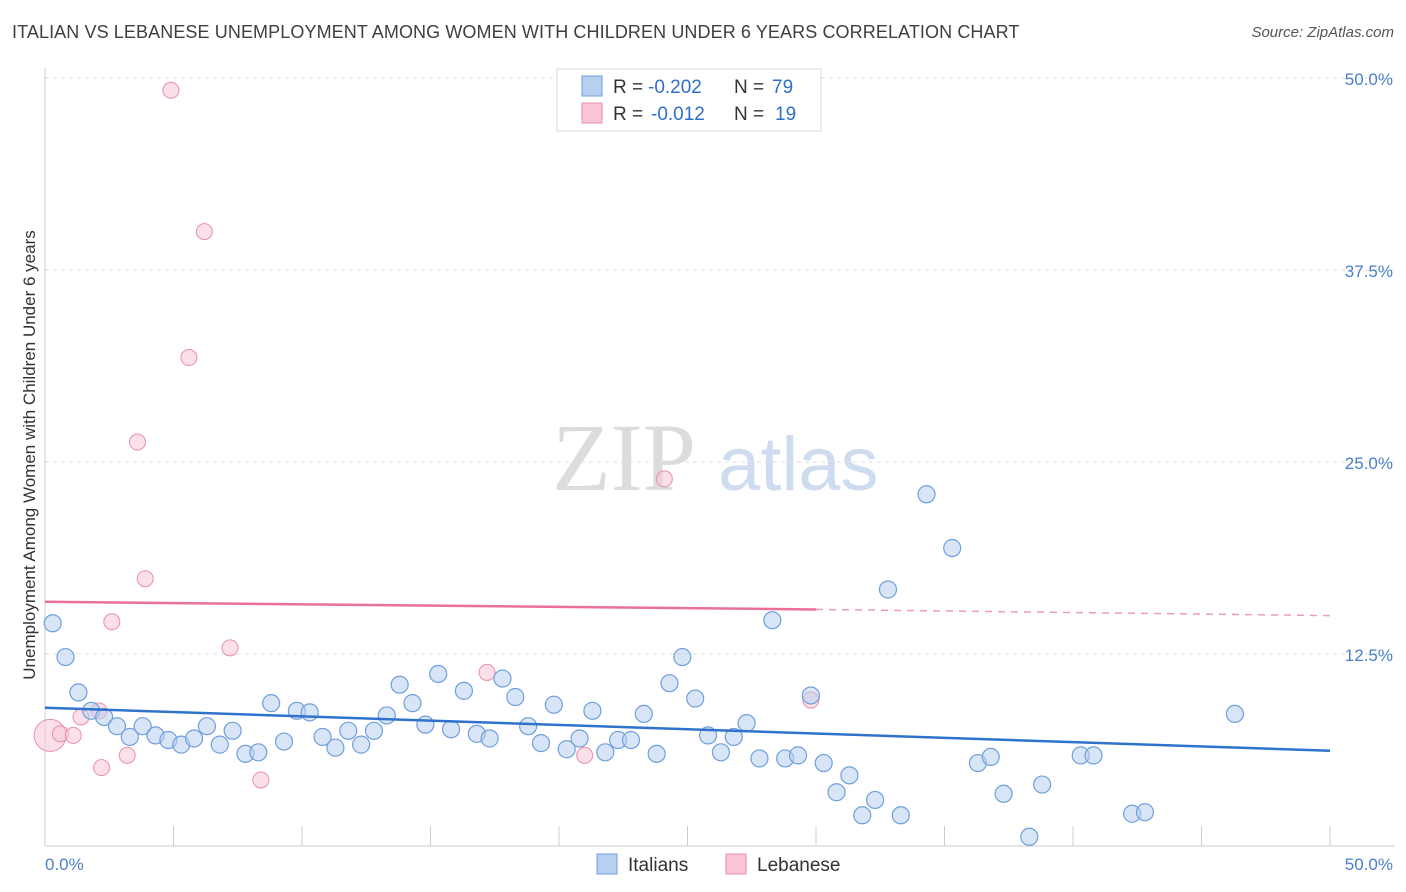 The height and width of the screenshot is (892, 1406). I want to click on y-tick-label-2: 37.5%, so click(1369, 271).